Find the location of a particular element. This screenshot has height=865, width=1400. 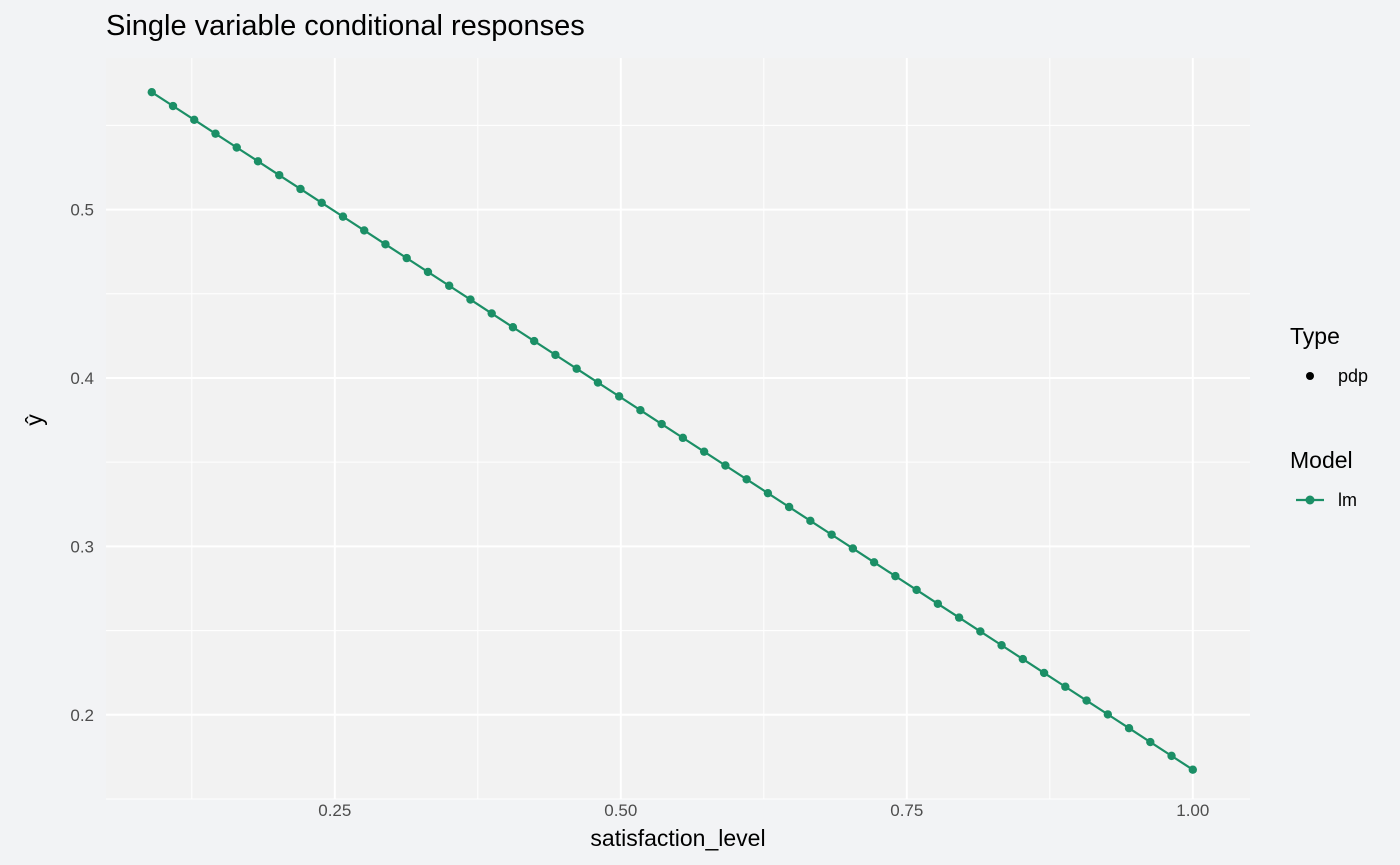

legend: Type pdp Model lm is located at coordinates (1329, 416).